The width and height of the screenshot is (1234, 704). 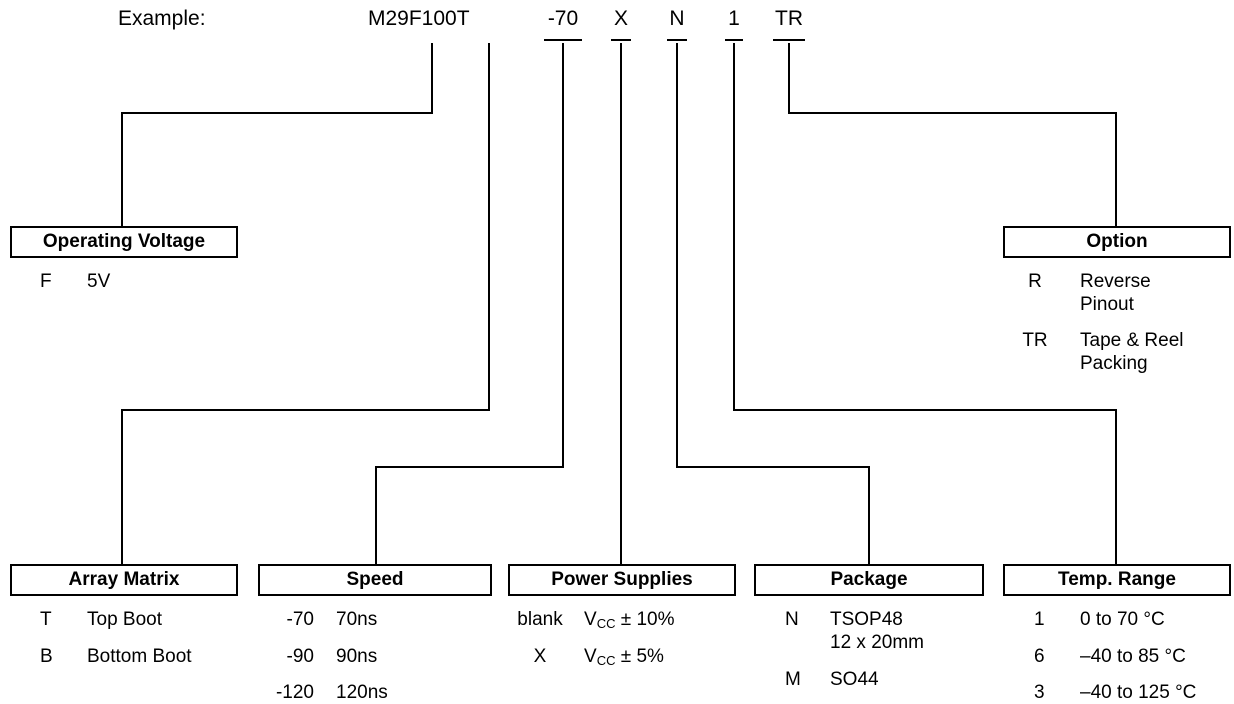 What do you see at coordinates (620, 18) in the screenshot?
I see `example-power-code: X` at bounding box center [620, 18].